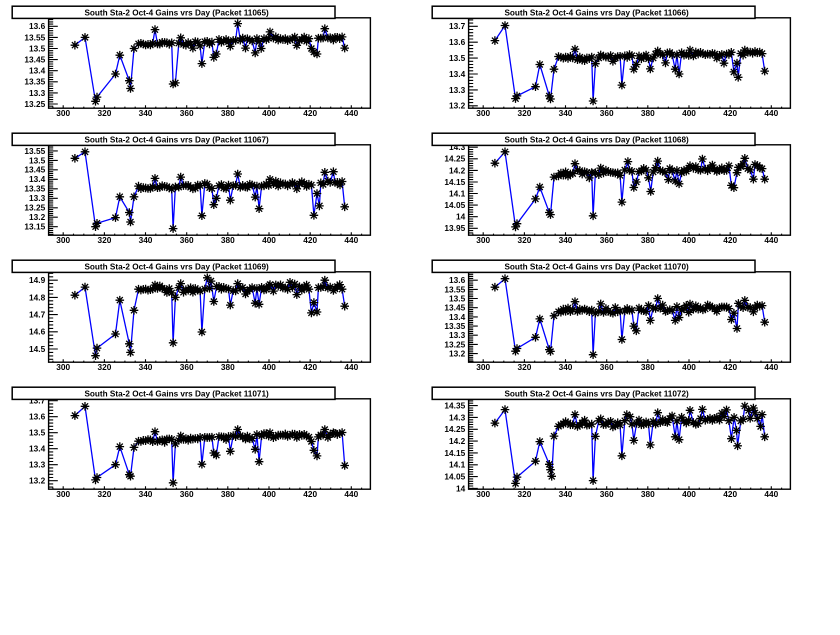  What do you see at coordinates (37, 349) in the screenshot?
I see `svg-text: 14.5` at bounding box center [37, 349].